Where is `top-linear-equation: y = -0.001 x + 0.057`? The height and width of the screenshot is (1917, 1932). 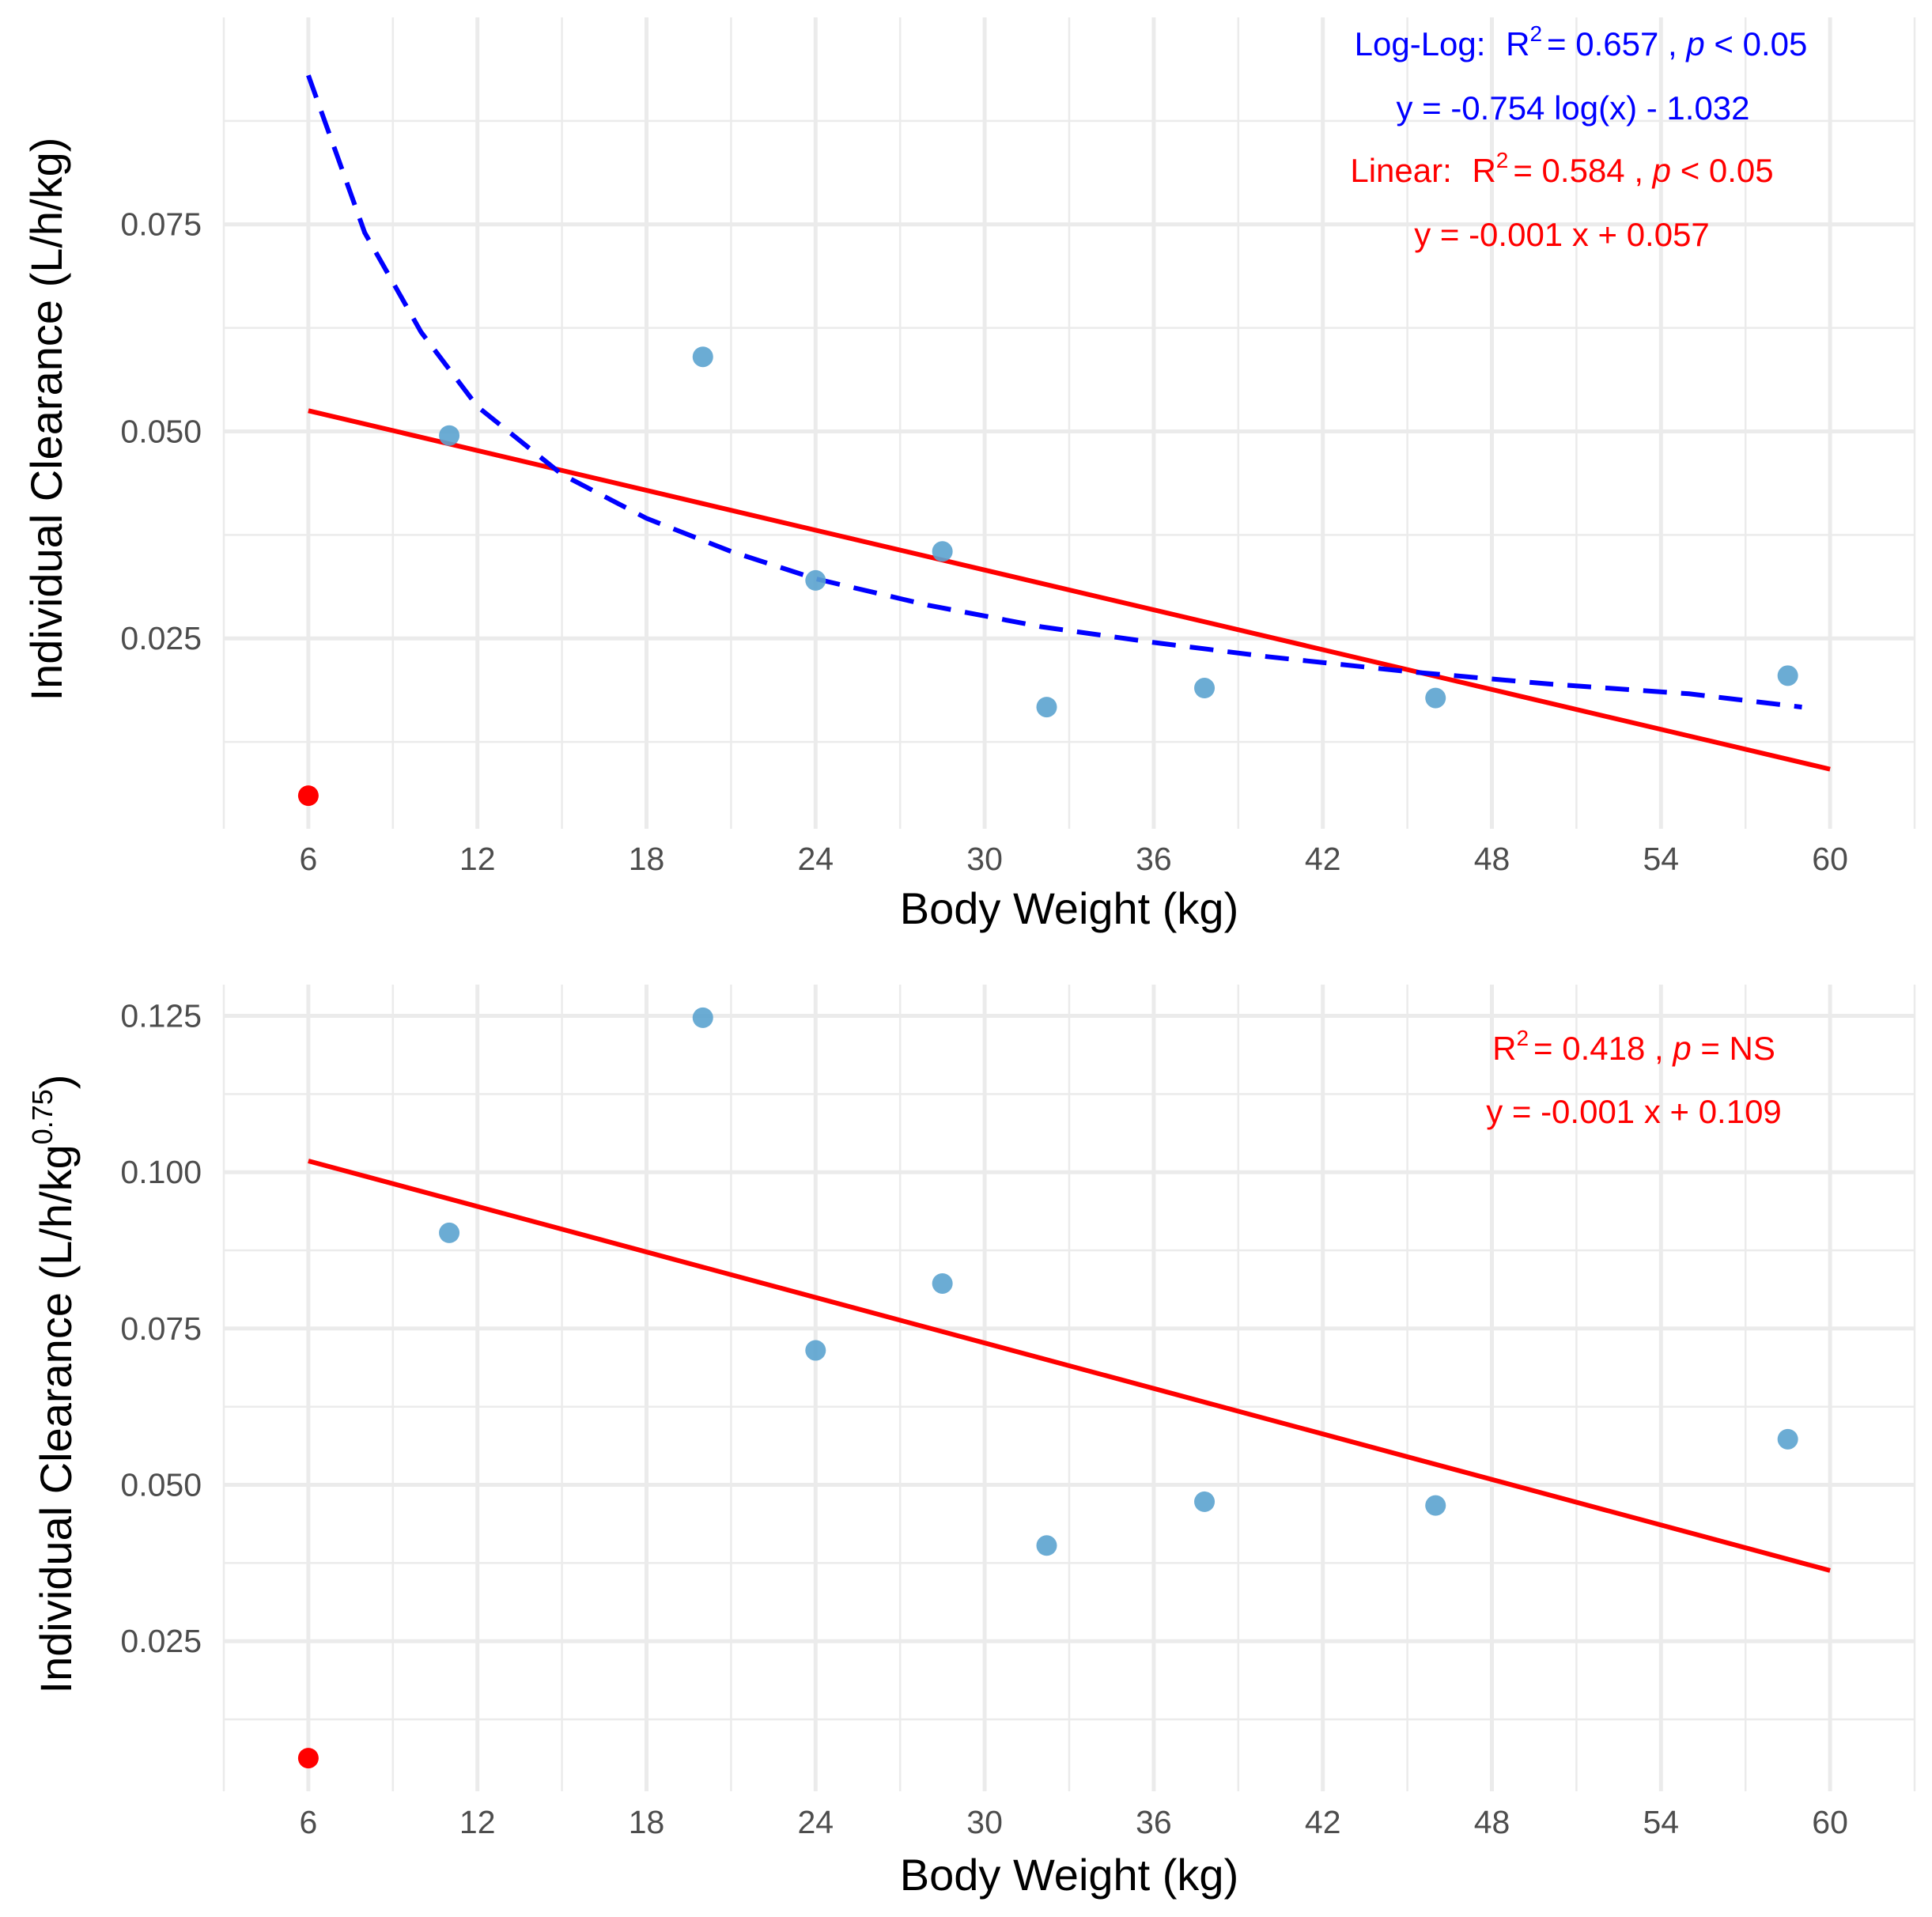 top-linear-equation: y = -0.001 x + 0.057 is located at coordinates (1562, 235).